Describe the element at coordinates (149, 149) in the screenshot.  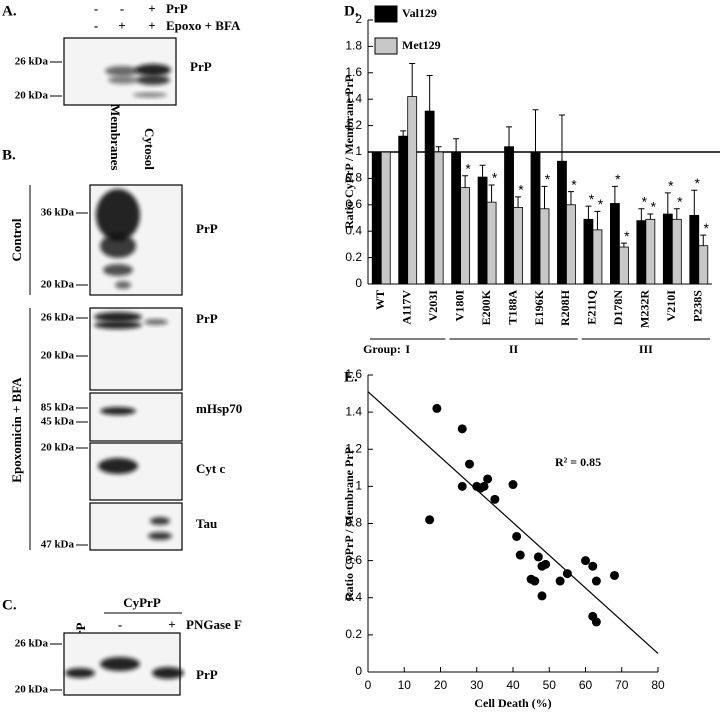
I see `column-label: Cytosol` at that location.